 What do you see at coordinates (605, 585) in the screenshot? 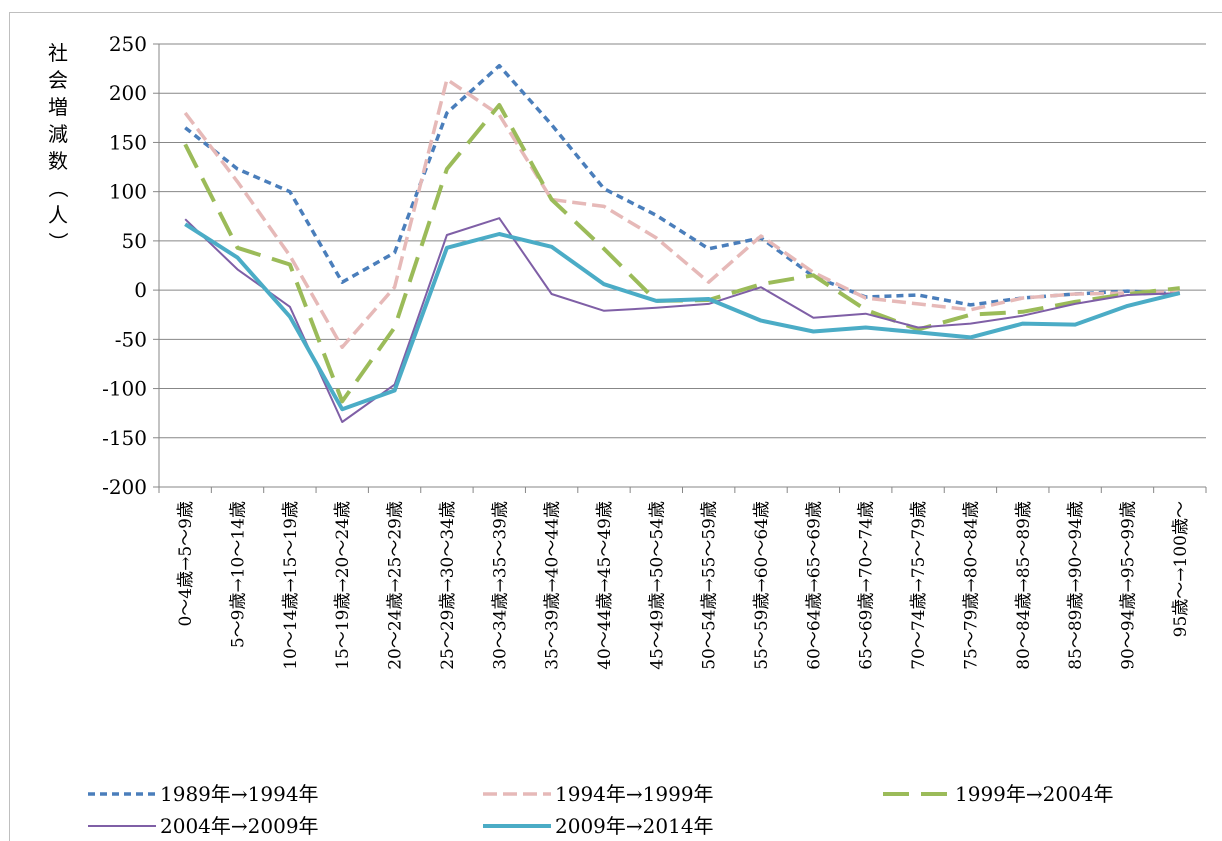
I see `x-tick-label: 40～44歳→45～49歳` at bounding box center [605, 585].